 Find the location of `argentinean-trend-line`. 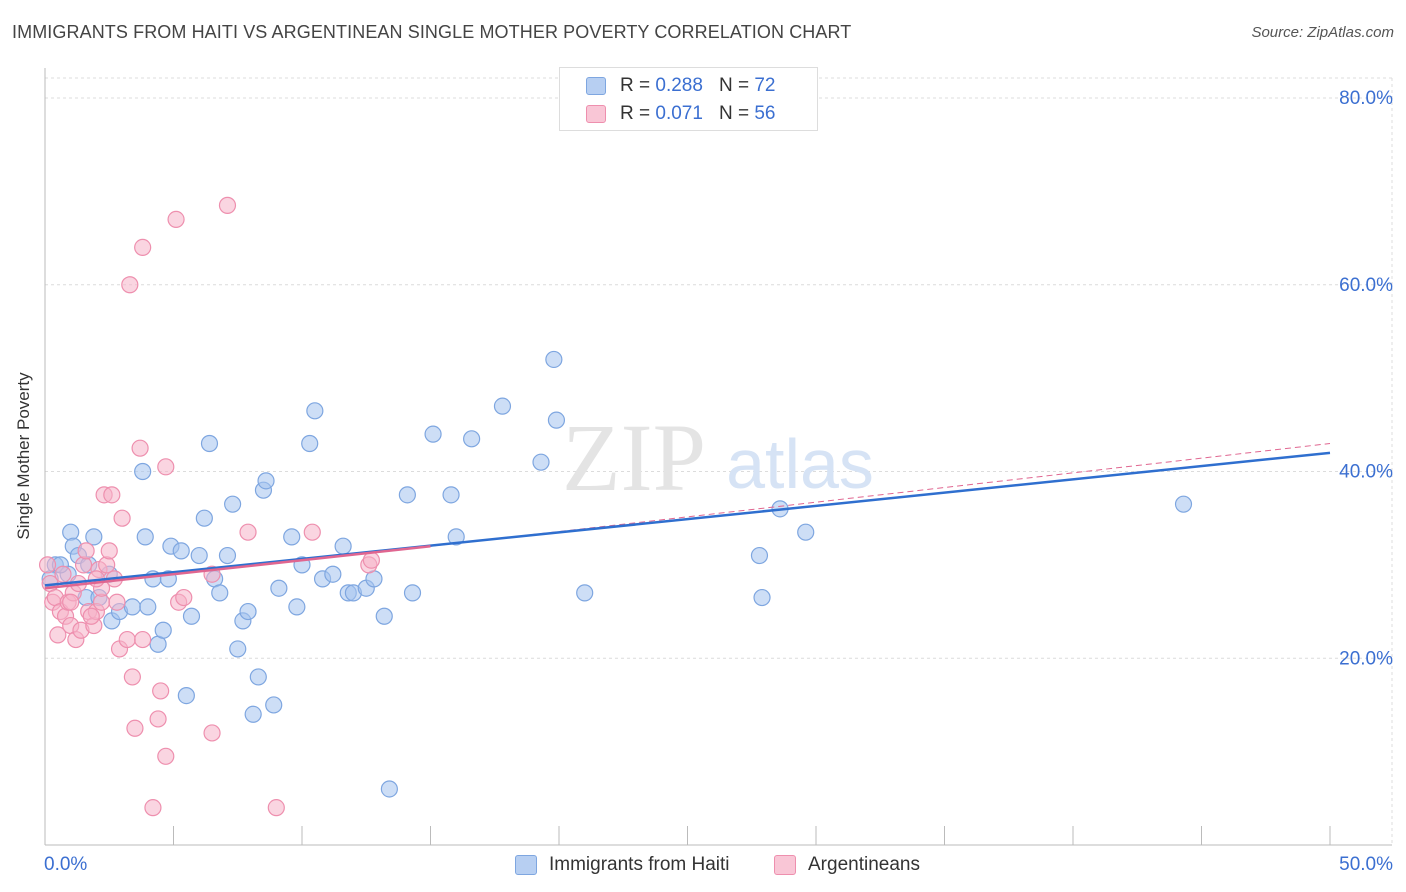

argentinean-trend-line is located at coordinates (237, 567).